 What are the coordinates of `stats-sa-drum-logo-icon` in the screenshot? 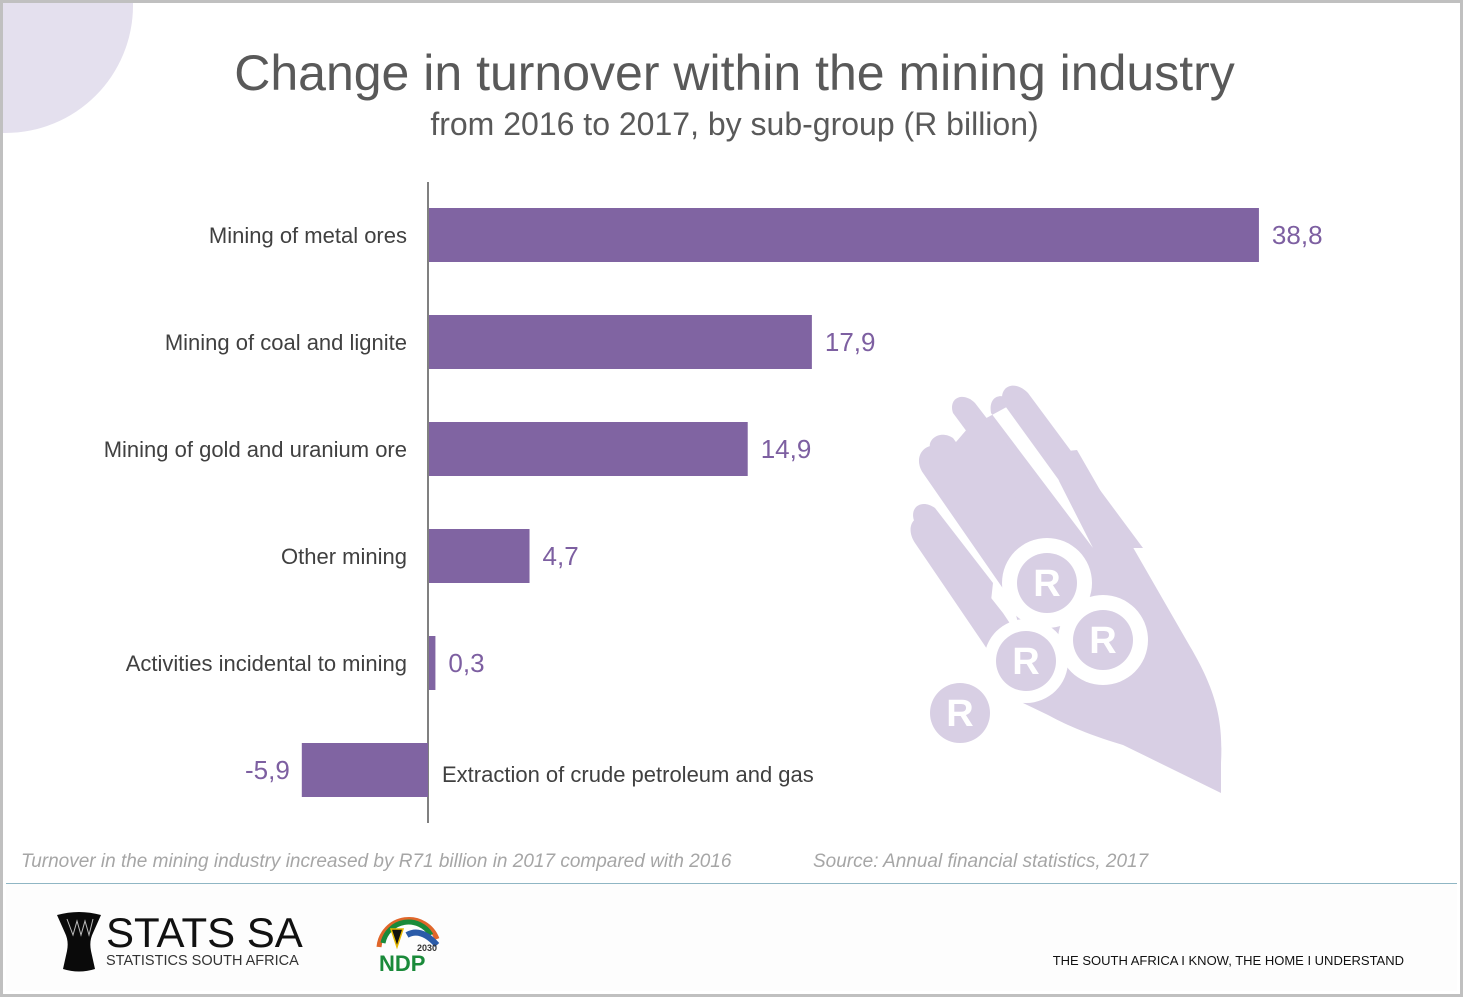 It's located at (79, 942).